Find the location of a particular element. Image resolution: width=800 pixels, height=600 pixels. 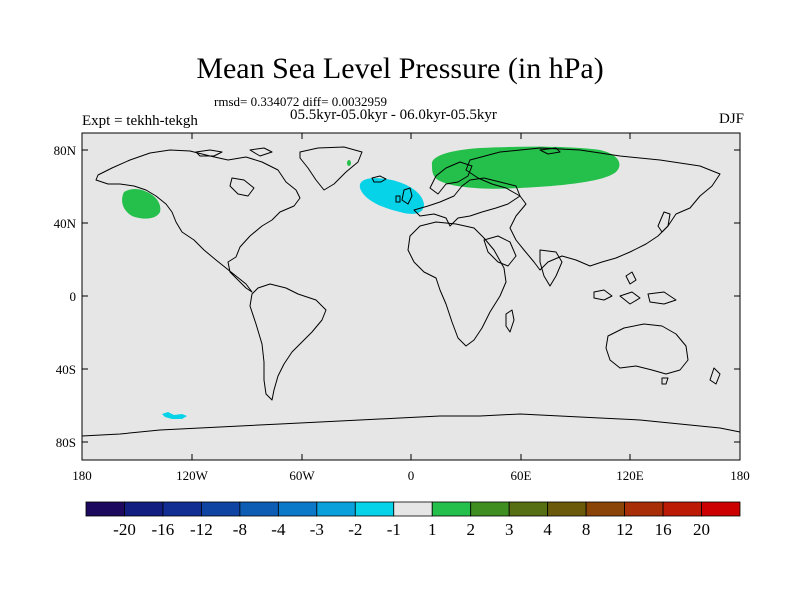

colorbar is located at coordinates (413, 509).